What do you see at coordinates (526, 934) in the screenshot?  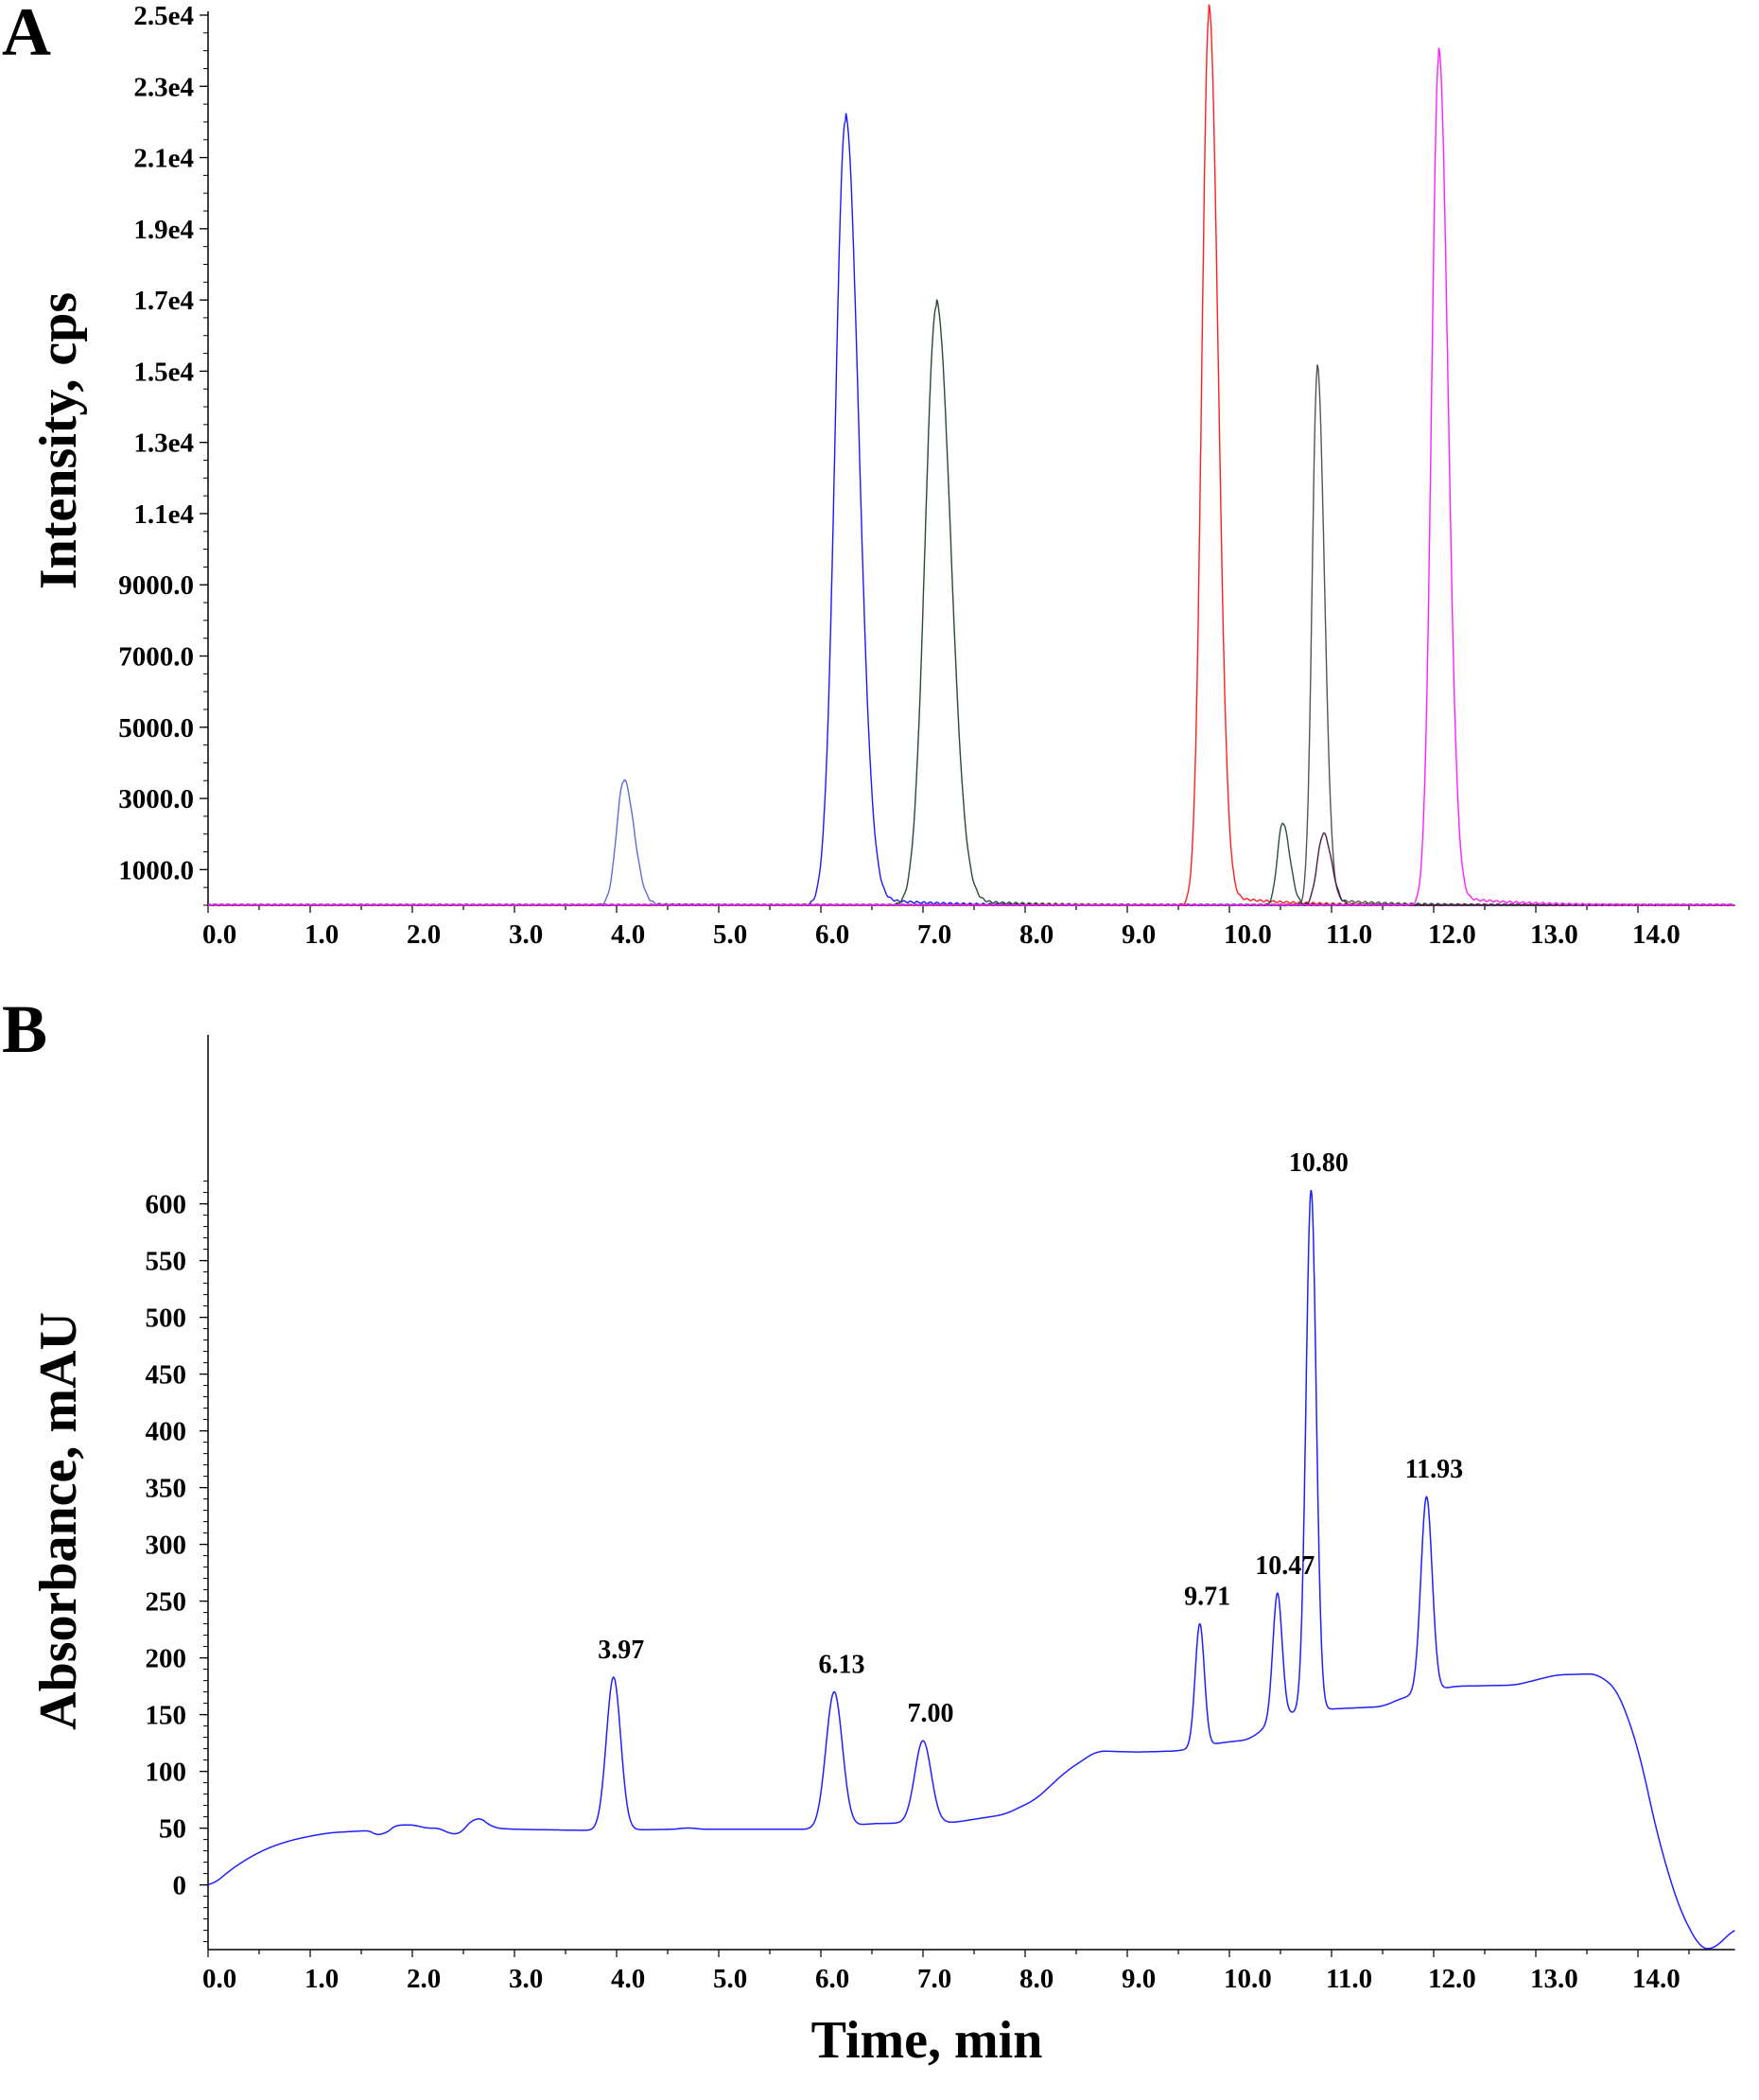 I see `x-tick-label-a: 3.0` at bounding box center [526, 934].